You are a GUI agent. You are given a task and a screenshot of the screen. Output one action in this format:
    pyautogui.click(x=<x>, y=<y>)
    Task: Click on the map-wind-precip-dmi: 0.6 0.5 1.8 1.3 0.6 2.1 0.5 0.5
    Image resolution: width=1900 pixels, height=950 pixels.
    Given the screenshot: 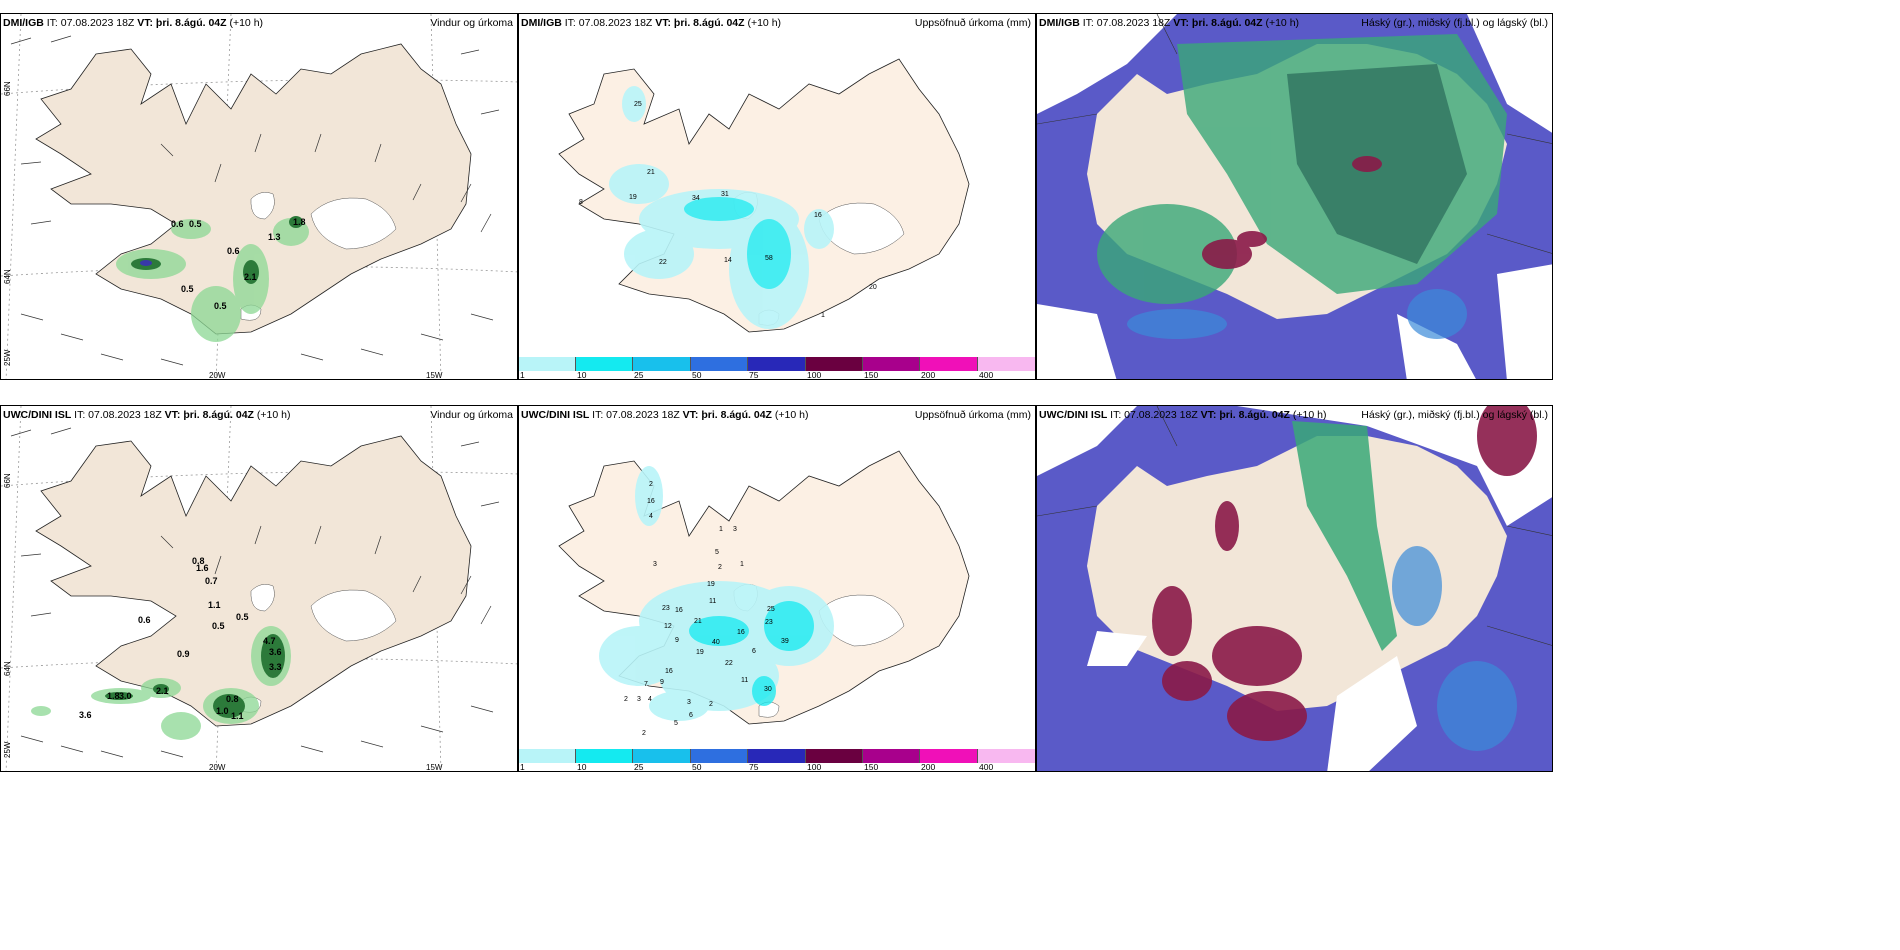 What is the action you would take?
    pyautogui.click(x=259, y=196)
    